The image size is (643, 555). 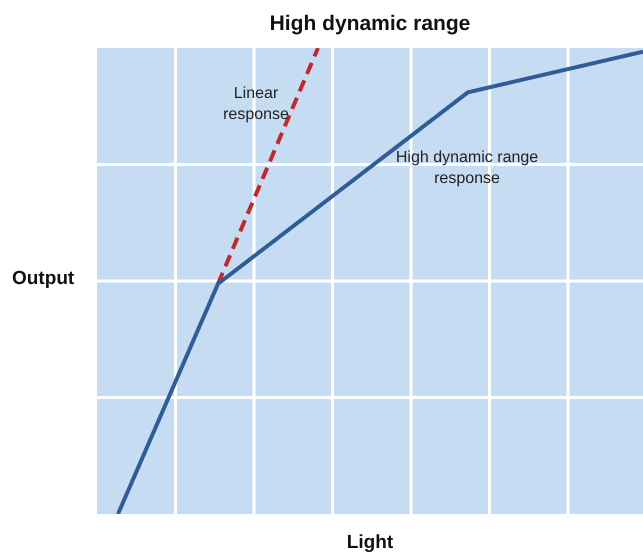 I want to click on x-axis-title: Light, so click(x=370, y=543).